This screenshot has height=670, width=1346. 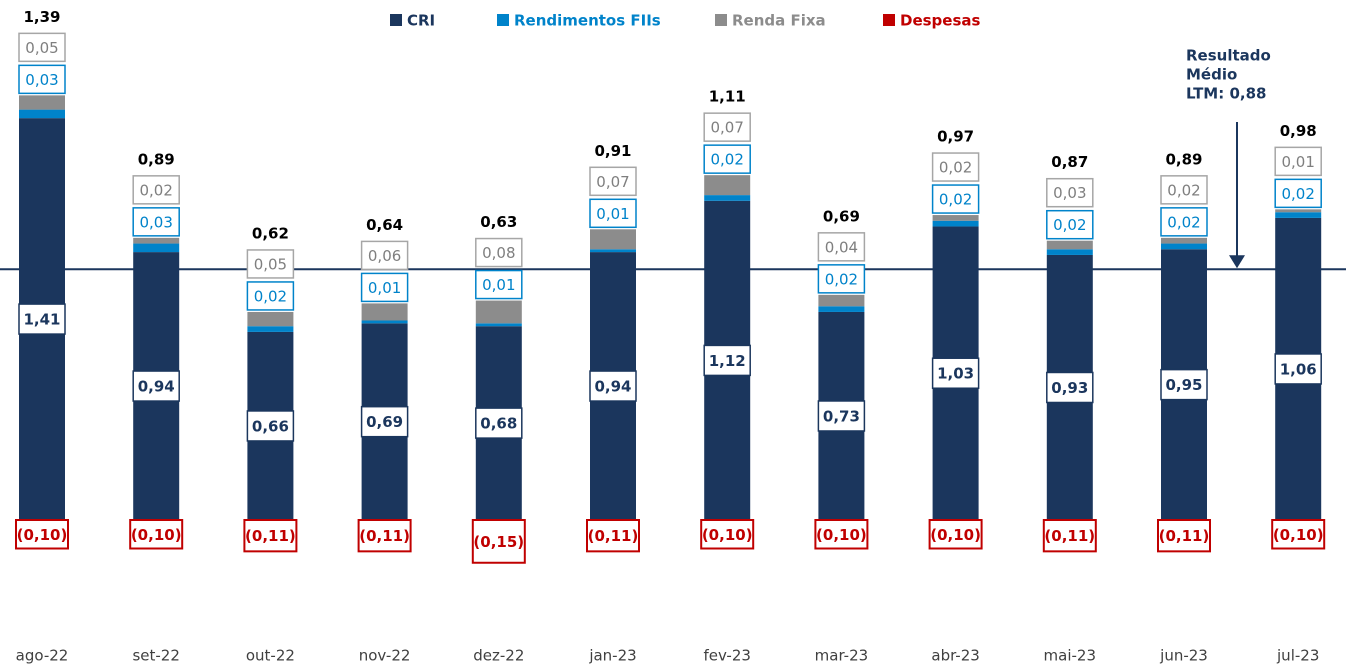 What do you see at coordinates (726, 656) in the screenshot?
I see `x-tick-label: fev-23` at bounding box center [726, 656].